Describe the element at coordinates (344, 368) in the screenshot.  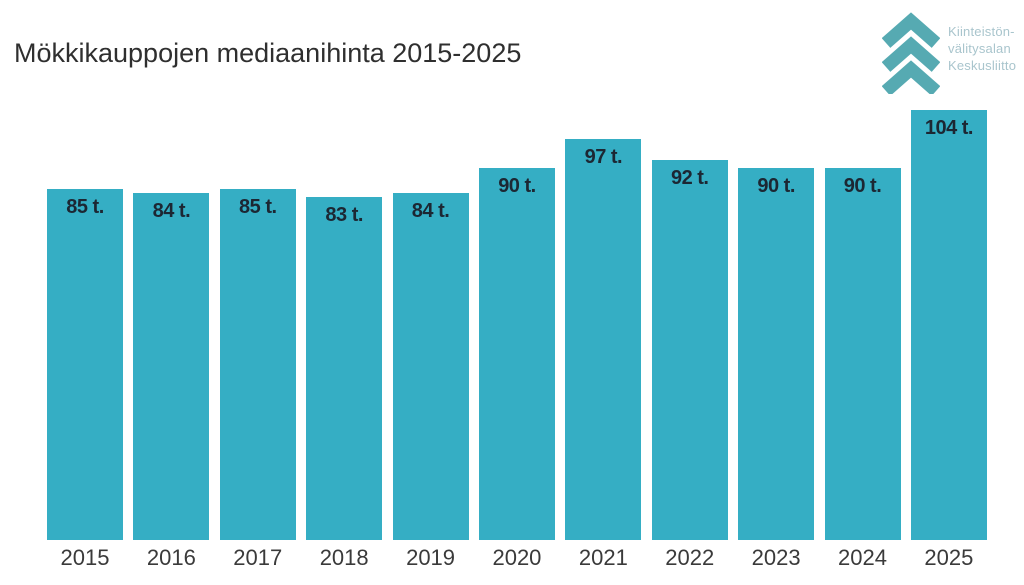
I see `bar-2018: 83 t.` at that location.